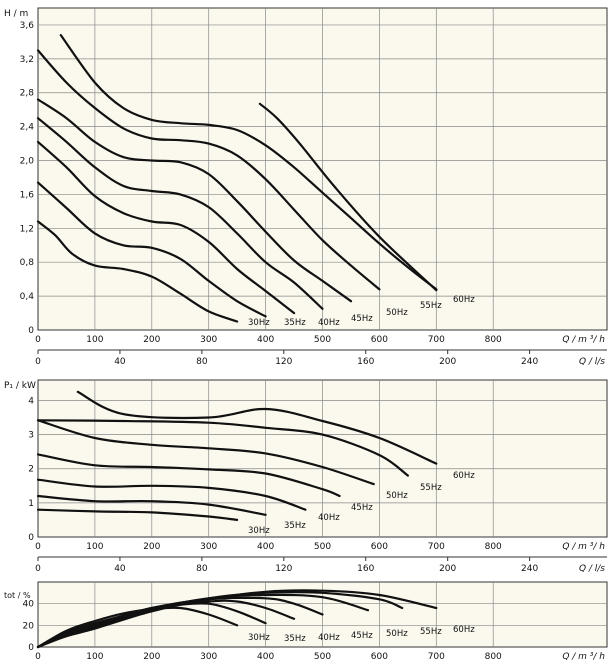  Describe the element at coordinates (17, 595) in the screenshot. I see `y-axis-title: tot / %` at that location.